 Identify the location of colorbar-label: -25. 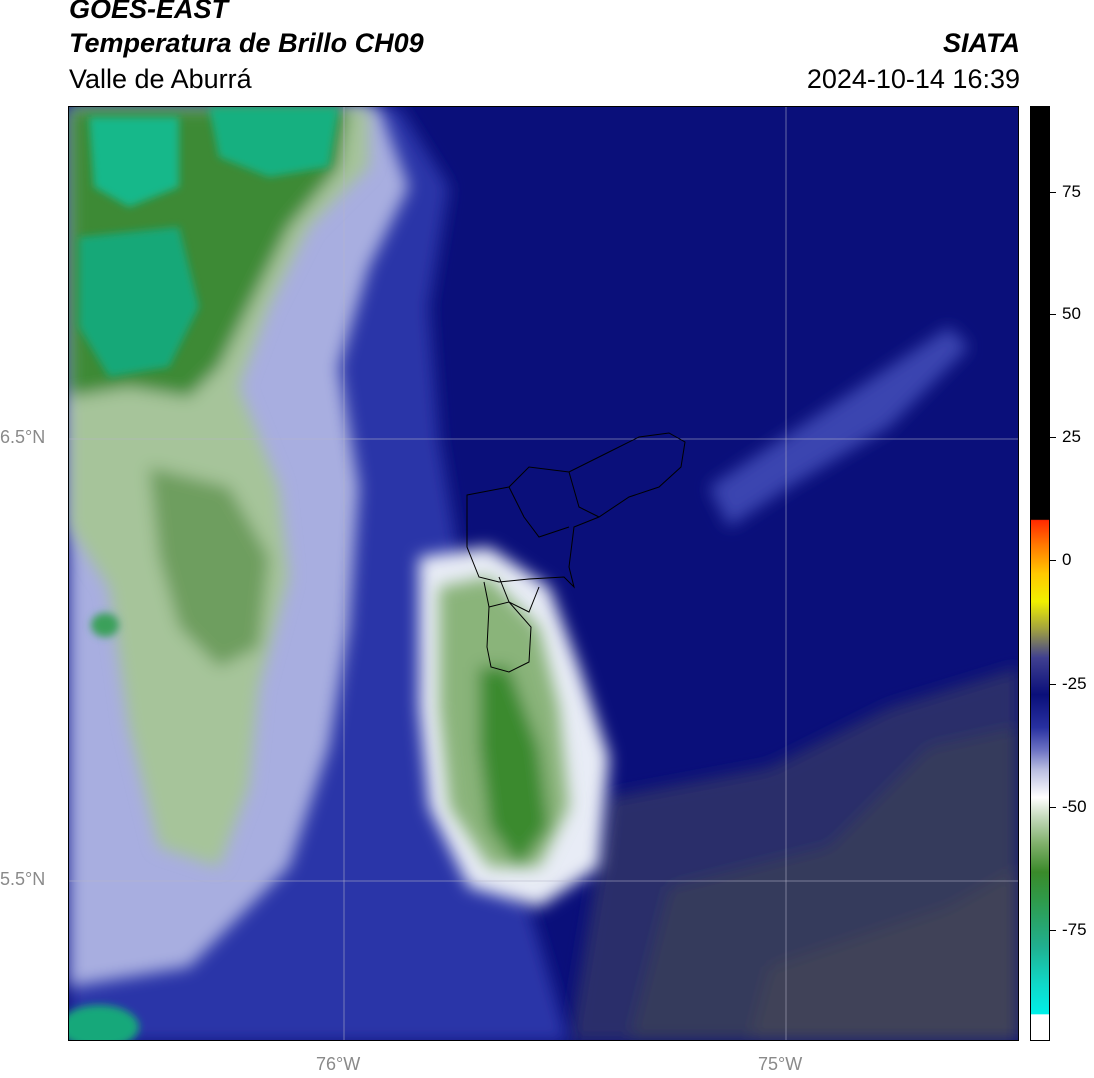
(1074, 683).